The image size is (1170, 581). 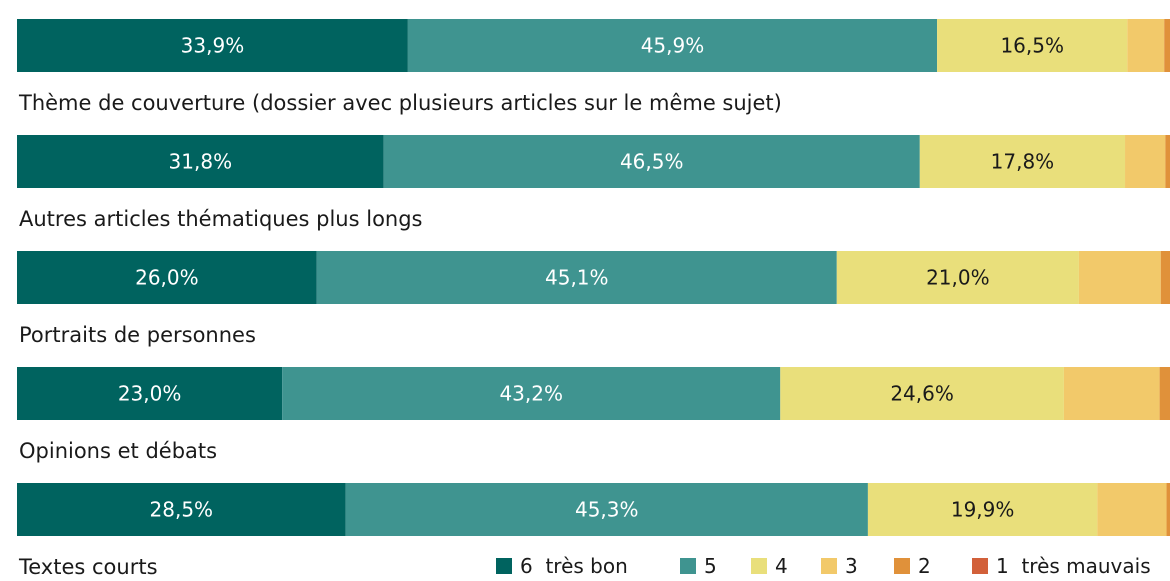 I want to click on legend-item: 4, so click(x=769, y=566).